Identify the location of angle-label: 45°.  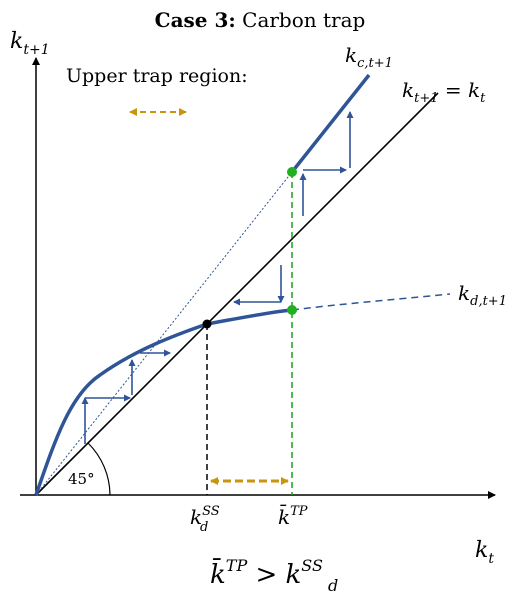
(81, 479).